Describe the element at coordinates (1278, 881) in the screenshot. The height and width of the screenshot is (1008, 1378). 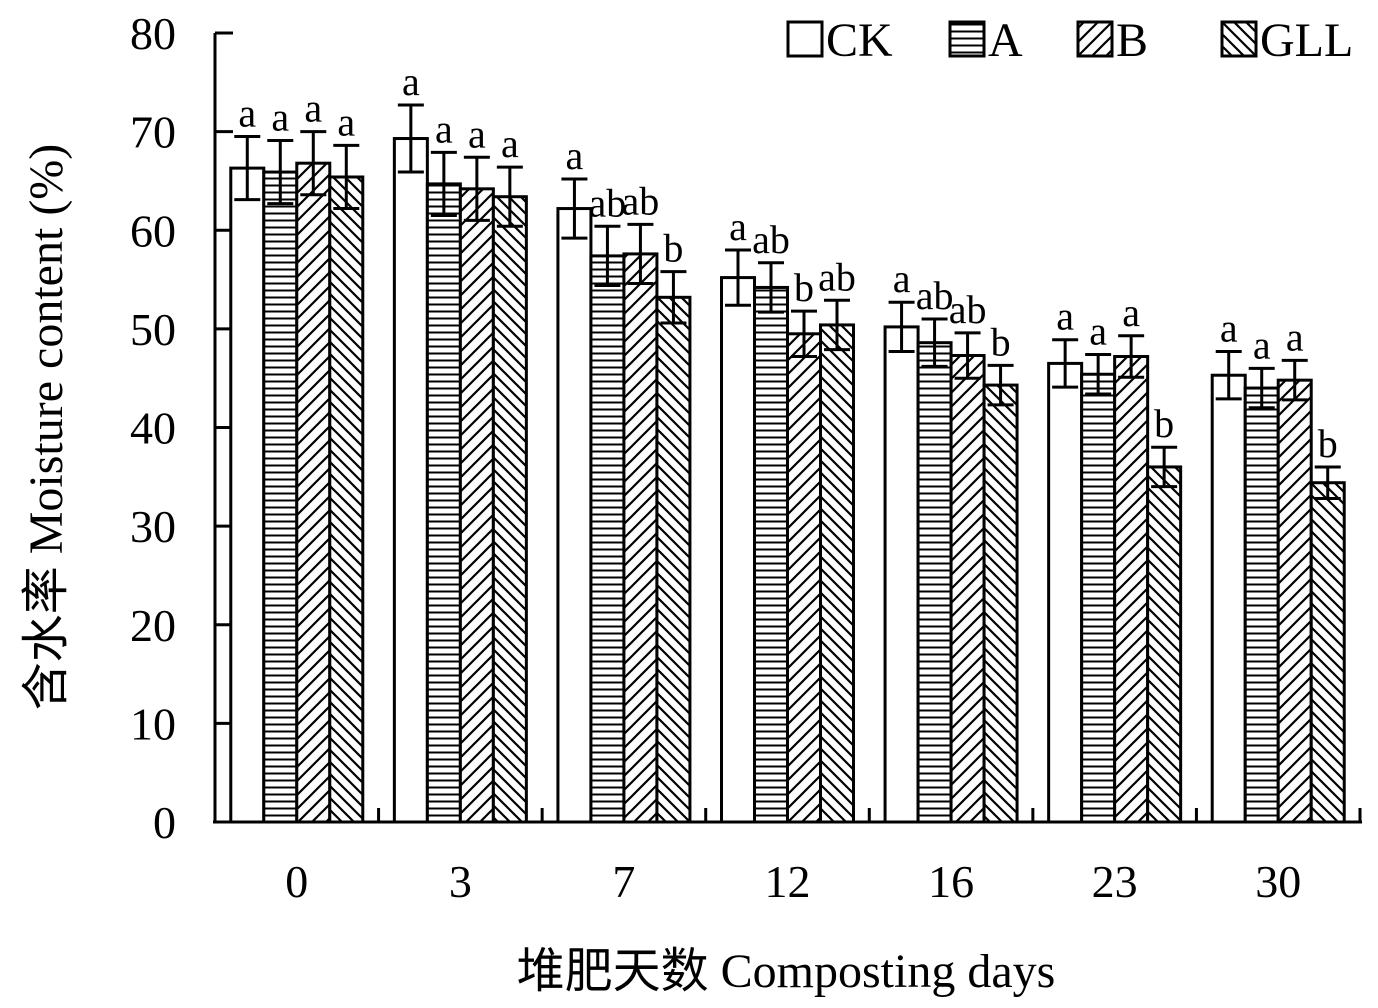
I see `x-tick-label: 30` at that location.